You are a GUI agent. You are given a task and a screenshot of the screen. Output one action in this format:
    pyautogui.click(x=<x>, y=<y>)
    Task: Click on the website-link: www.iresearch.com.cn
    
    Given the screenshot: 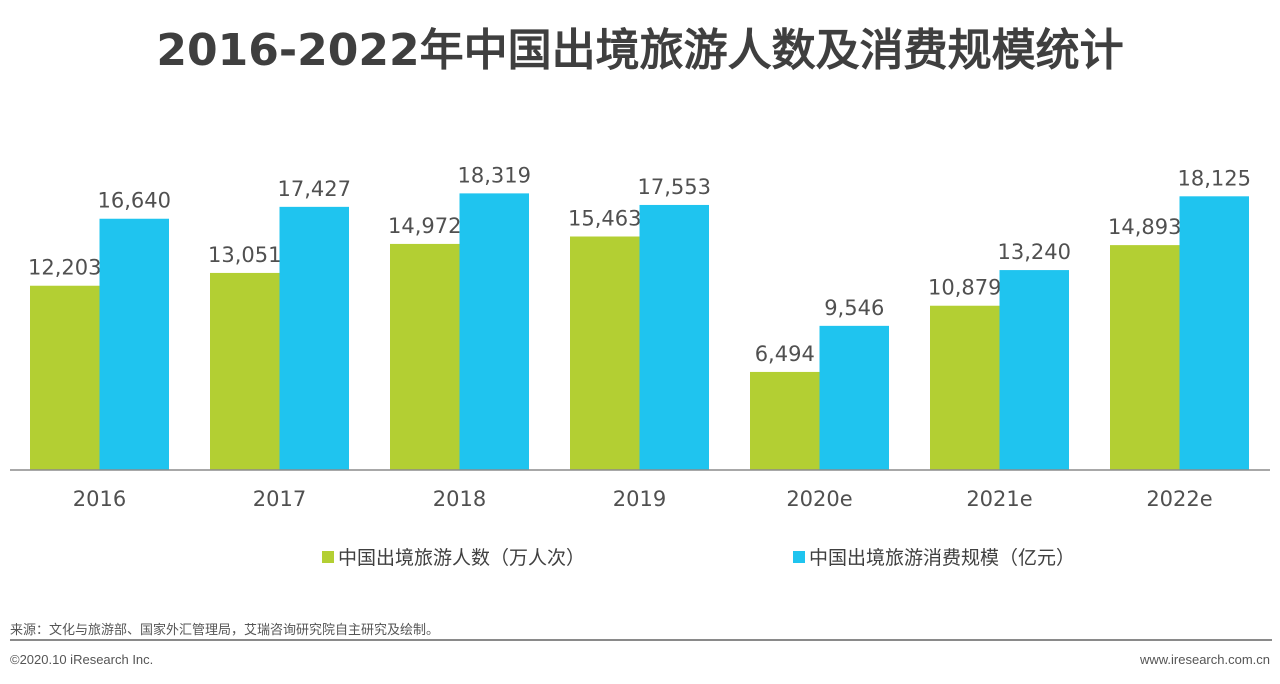 What is the action you would take?
    pyautogui.click(x=1204, y=659)
    